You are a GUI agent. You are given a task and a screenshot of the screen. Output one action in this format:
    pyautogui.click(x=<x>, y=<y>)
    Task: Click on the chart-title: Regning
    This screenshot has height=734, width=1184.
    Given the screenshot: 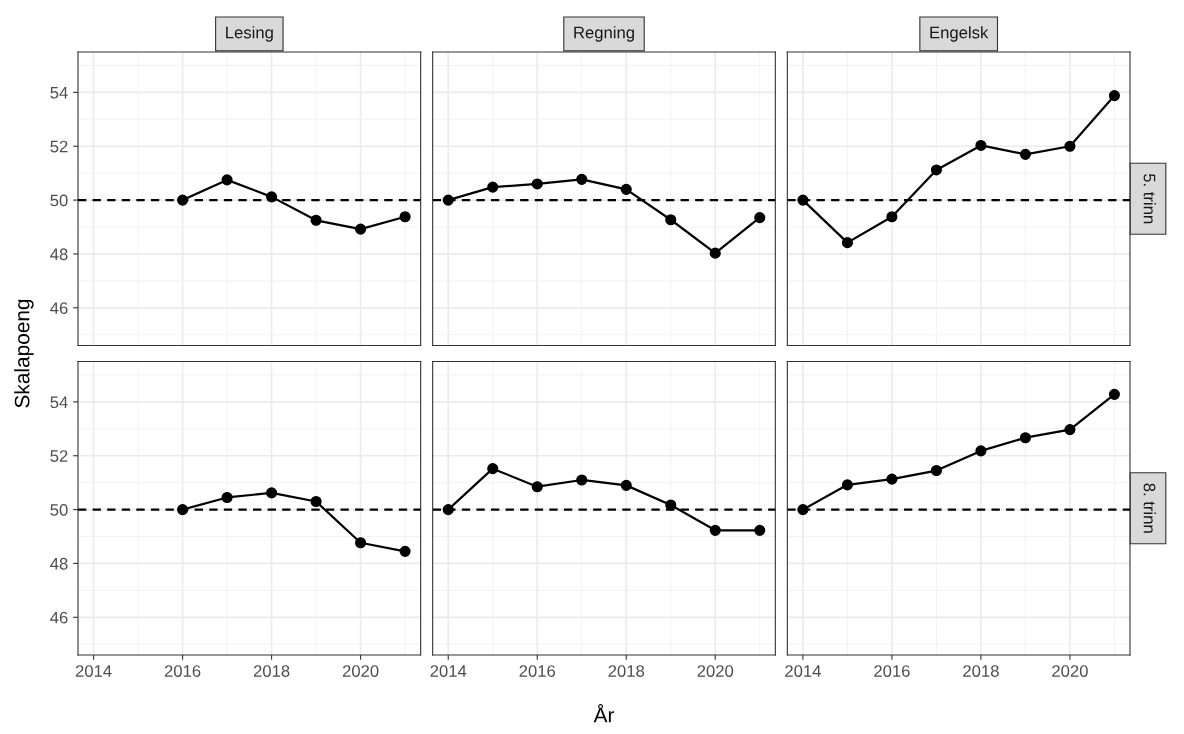 What is the action you would take?
    pyautogui.click(x=604, y=34)
    